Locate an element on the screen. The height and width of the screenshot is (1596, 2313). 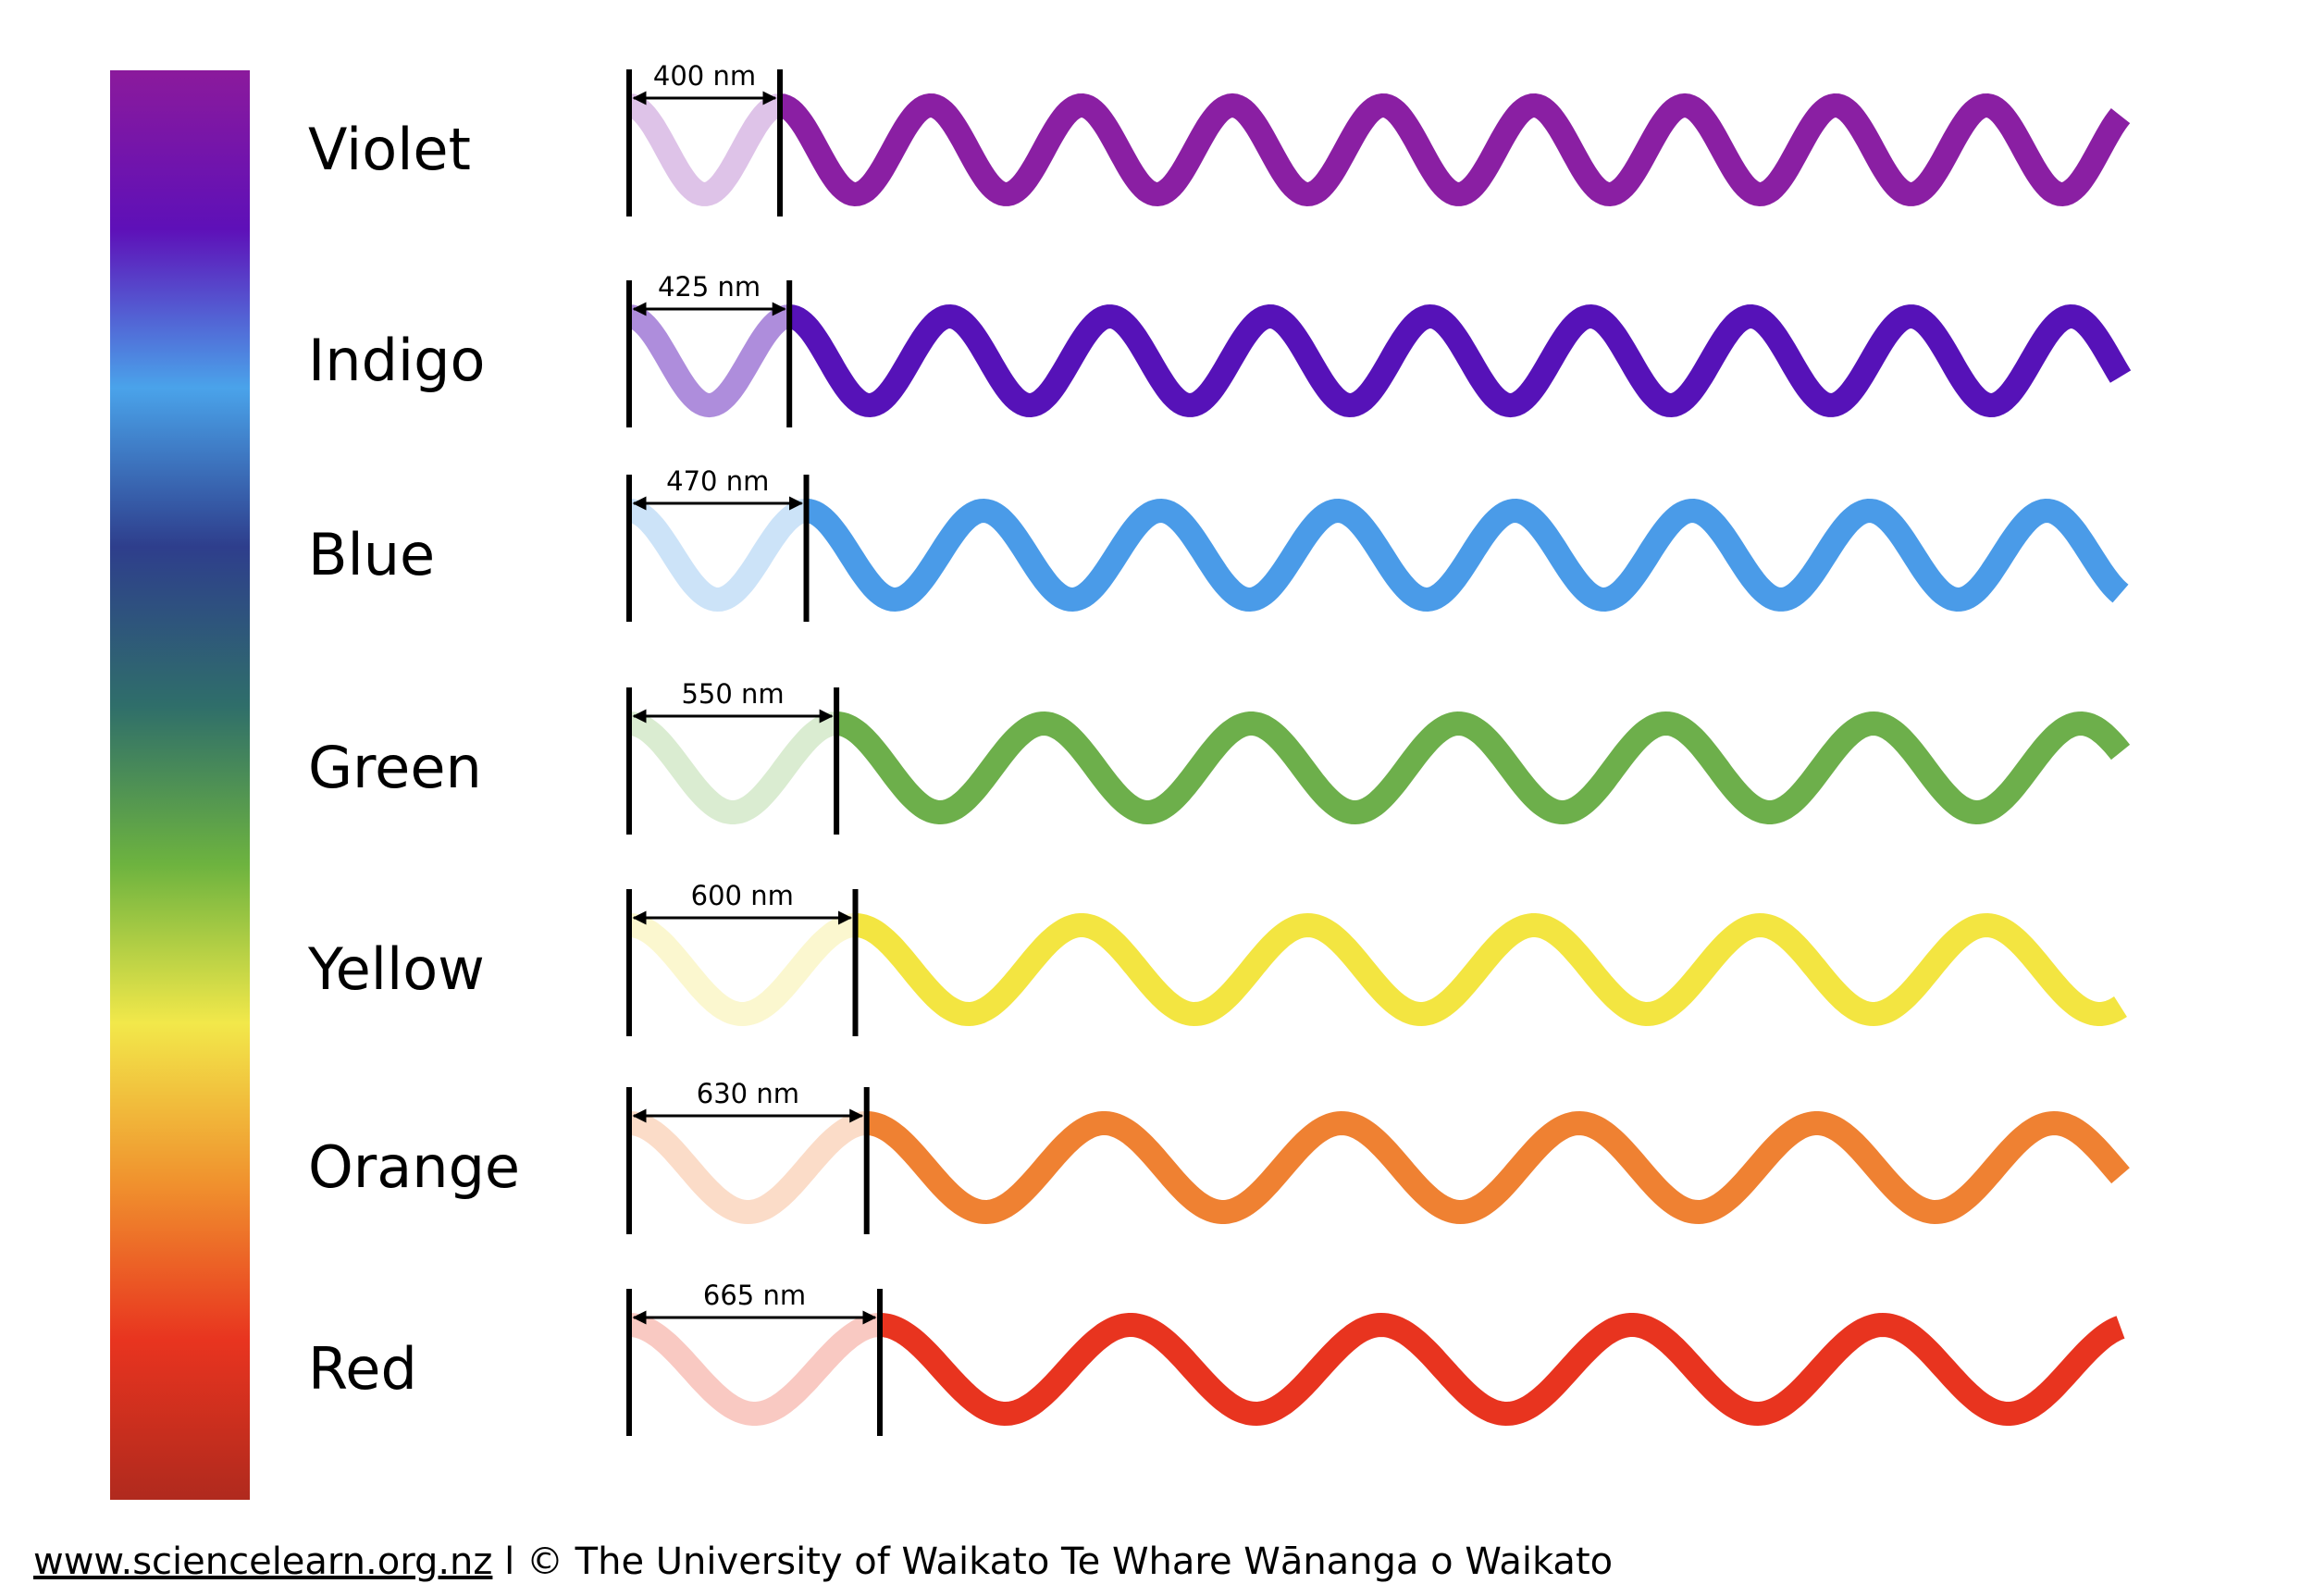
wave-row-red: Red 665 nm is located at coordinates (1216, 1358).